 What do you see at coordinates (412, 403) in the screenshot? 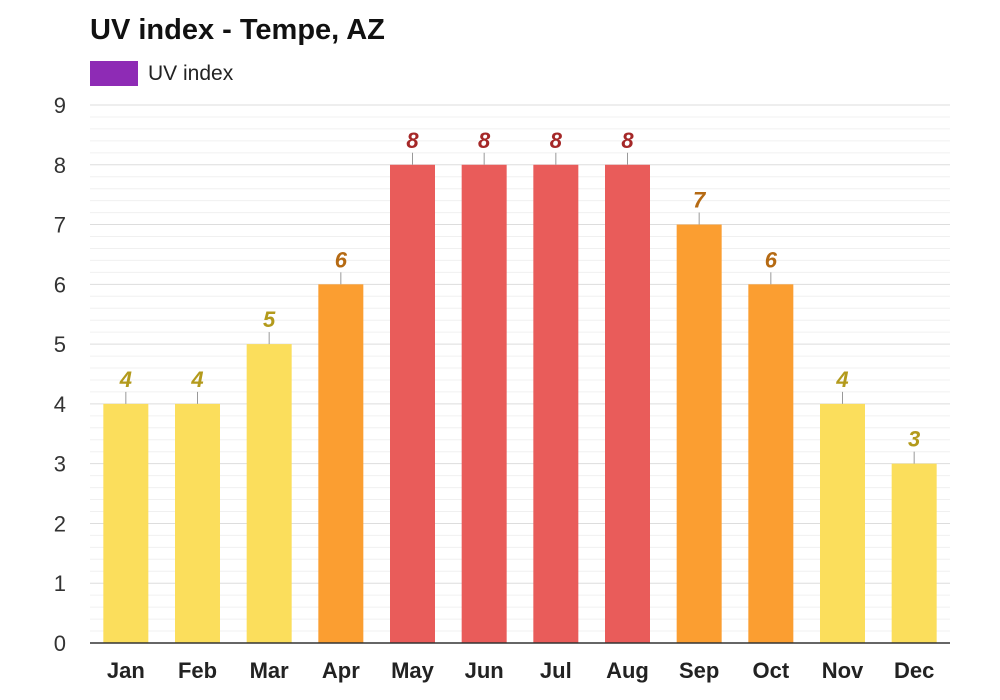
I see `bar-may` at bounding box center [412, 403].